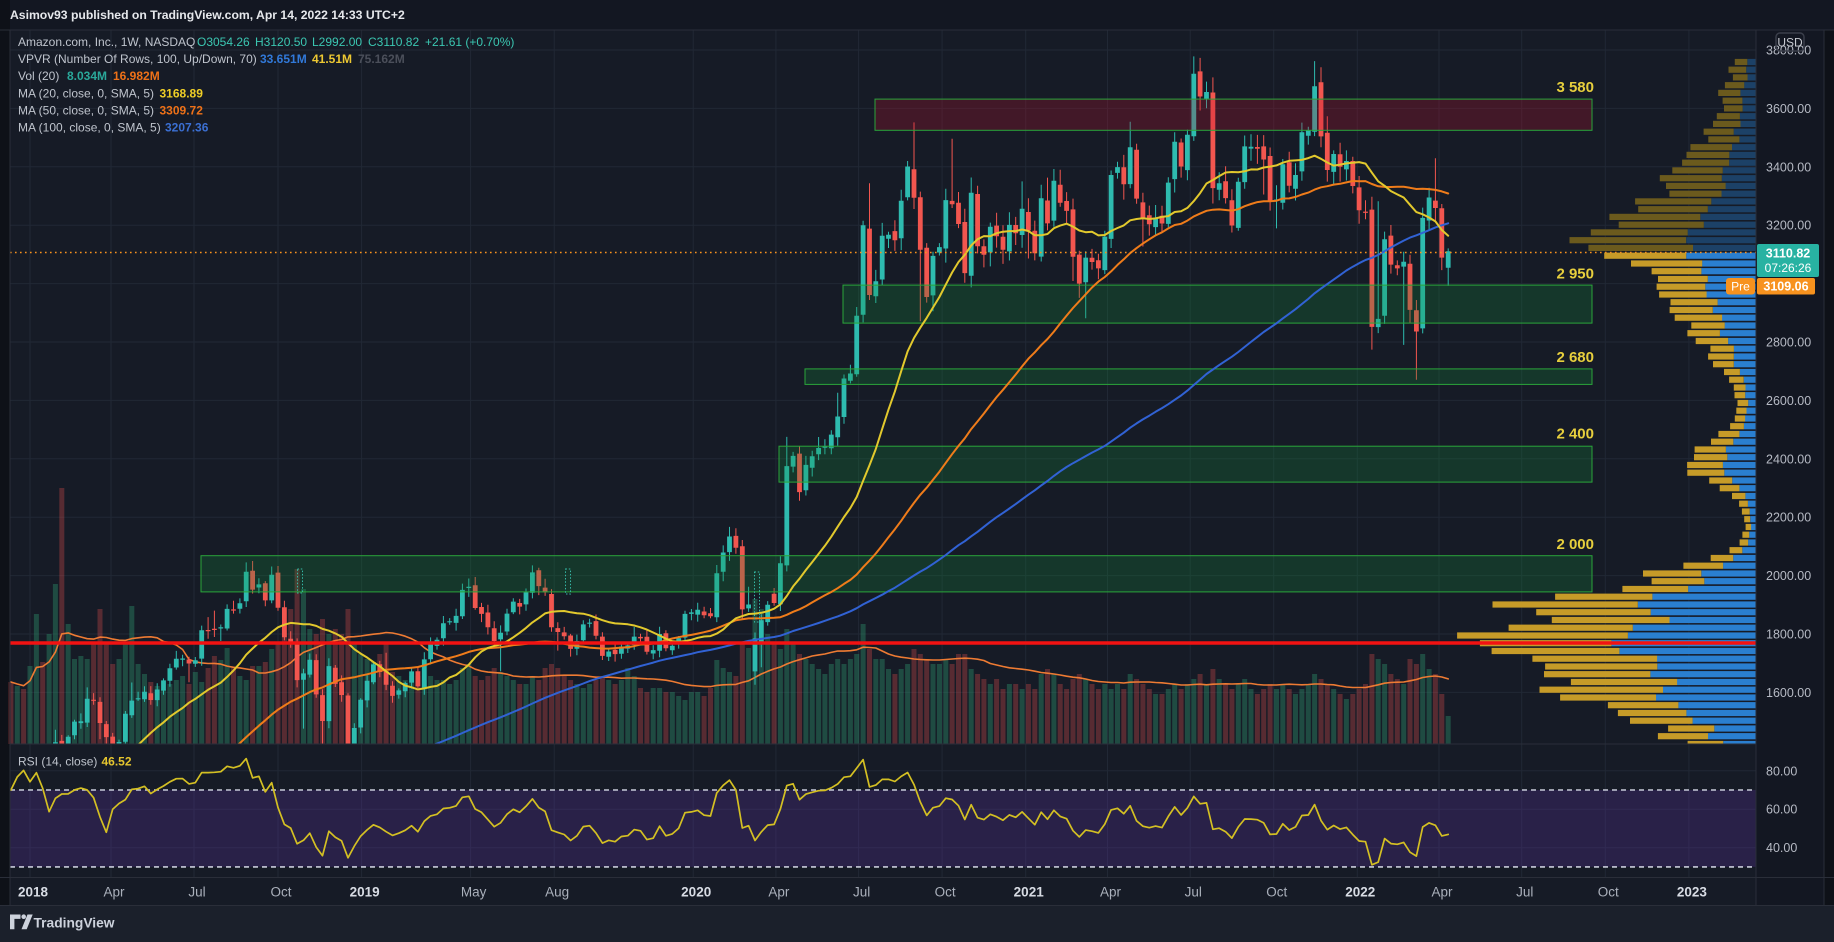 This screenshot has height=942, width=1834. I want to click on svg-text: 2600.00, so click(1788, 401).